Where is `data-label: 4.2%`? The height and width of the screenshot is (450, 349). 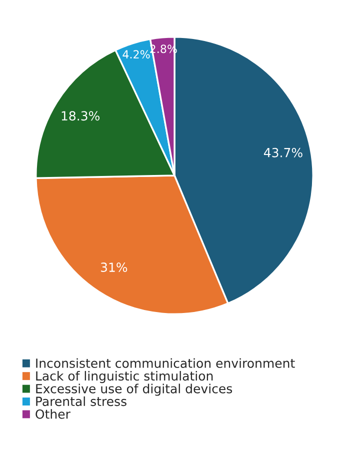
data-label: 4.2% is located at coordinates (136, 54).